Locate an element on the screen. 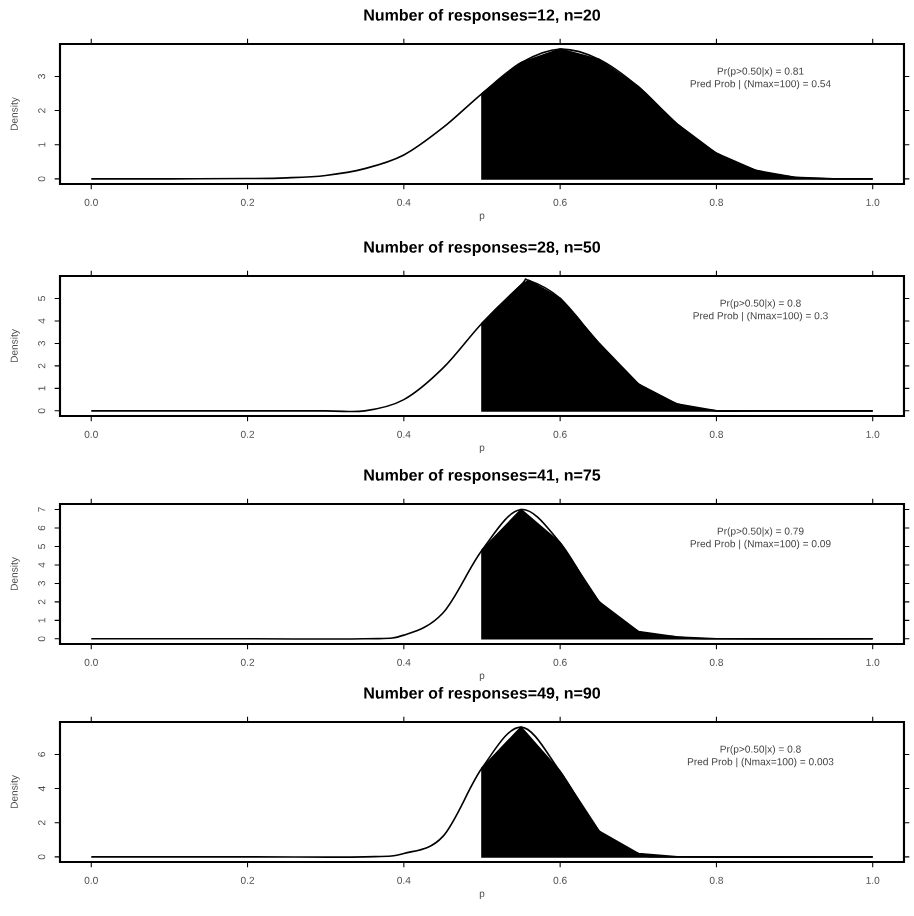 The width and height of the screenshot is (914, 916). chart-title: Number of responses=28, n=50 is located at coordinates (482, 248).